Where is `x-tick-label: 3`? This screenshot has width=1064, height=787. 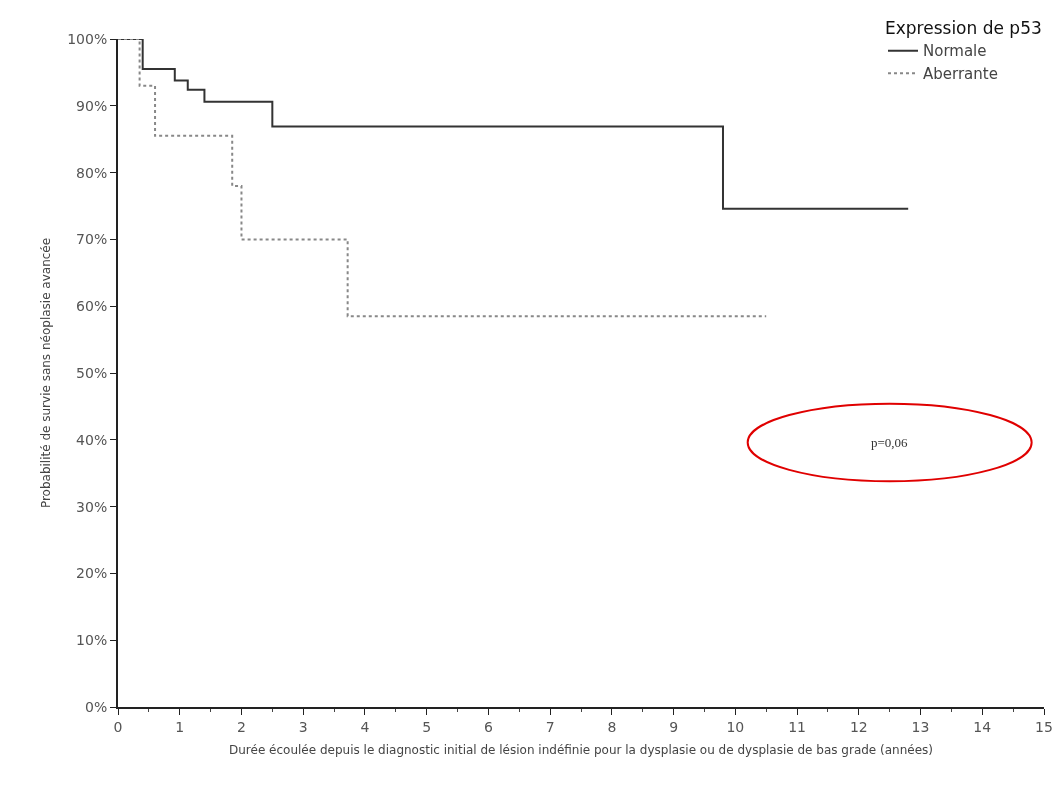 x-tick-label: 3 is located at coordinates (303, 726).